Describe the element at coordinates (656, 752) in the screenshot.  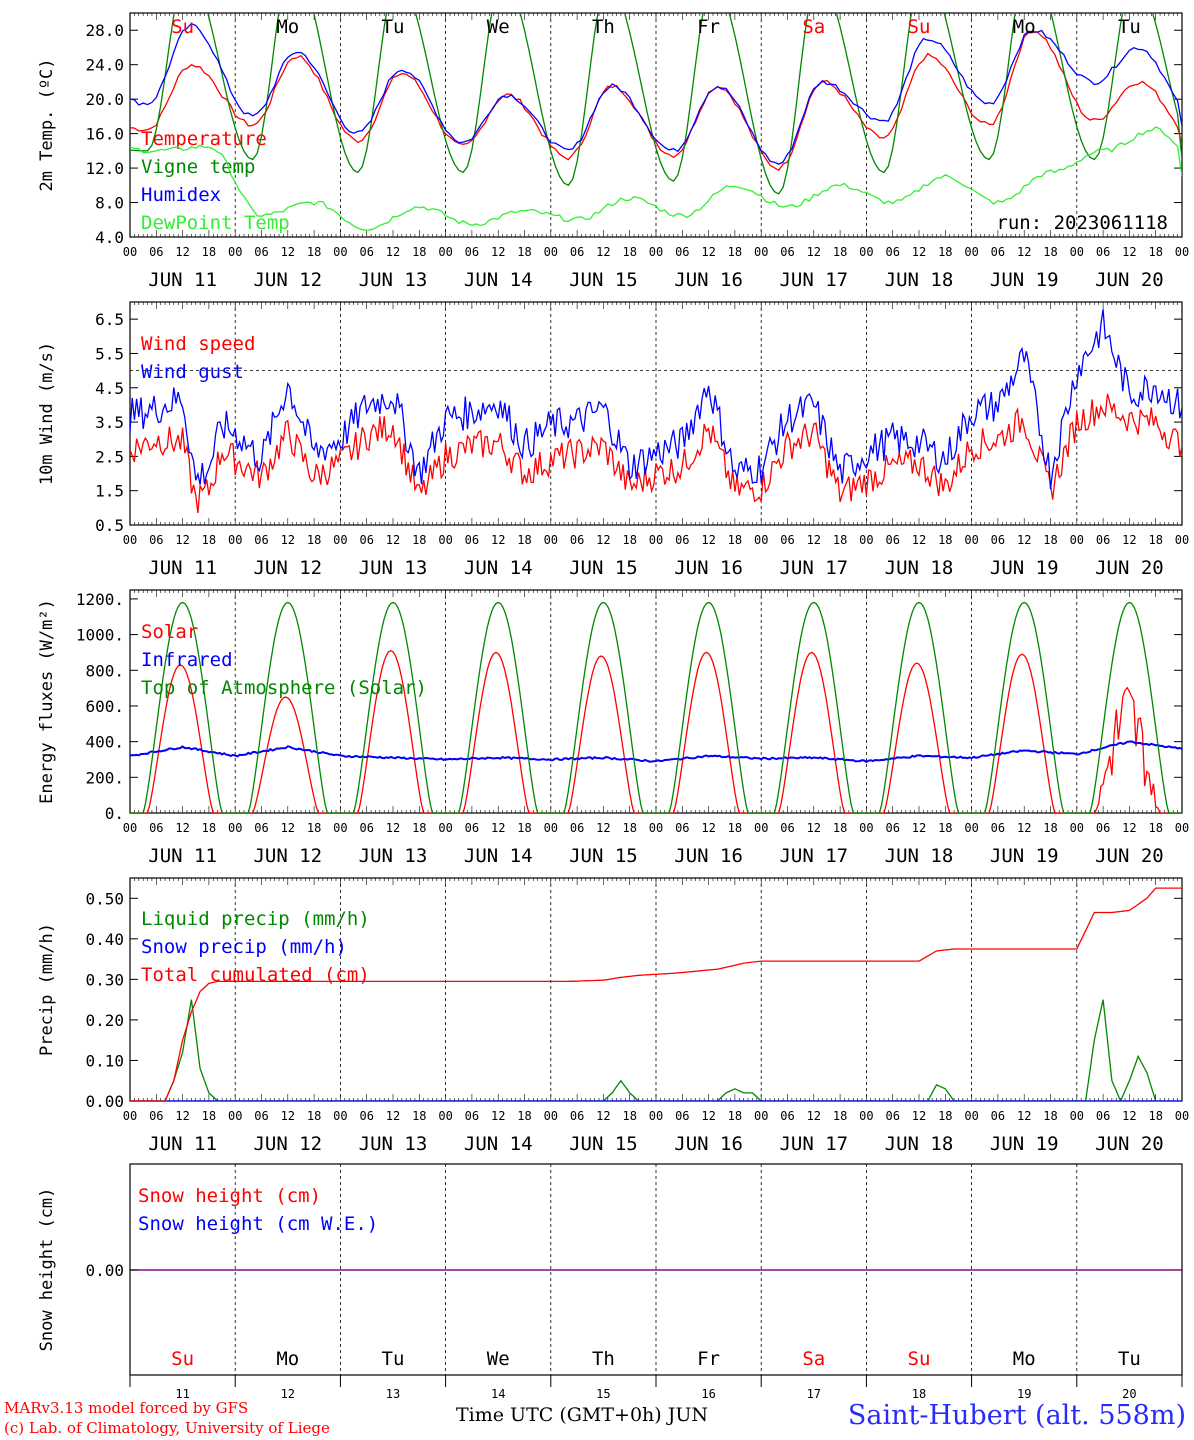
I see `series-line-infrared` at that location.